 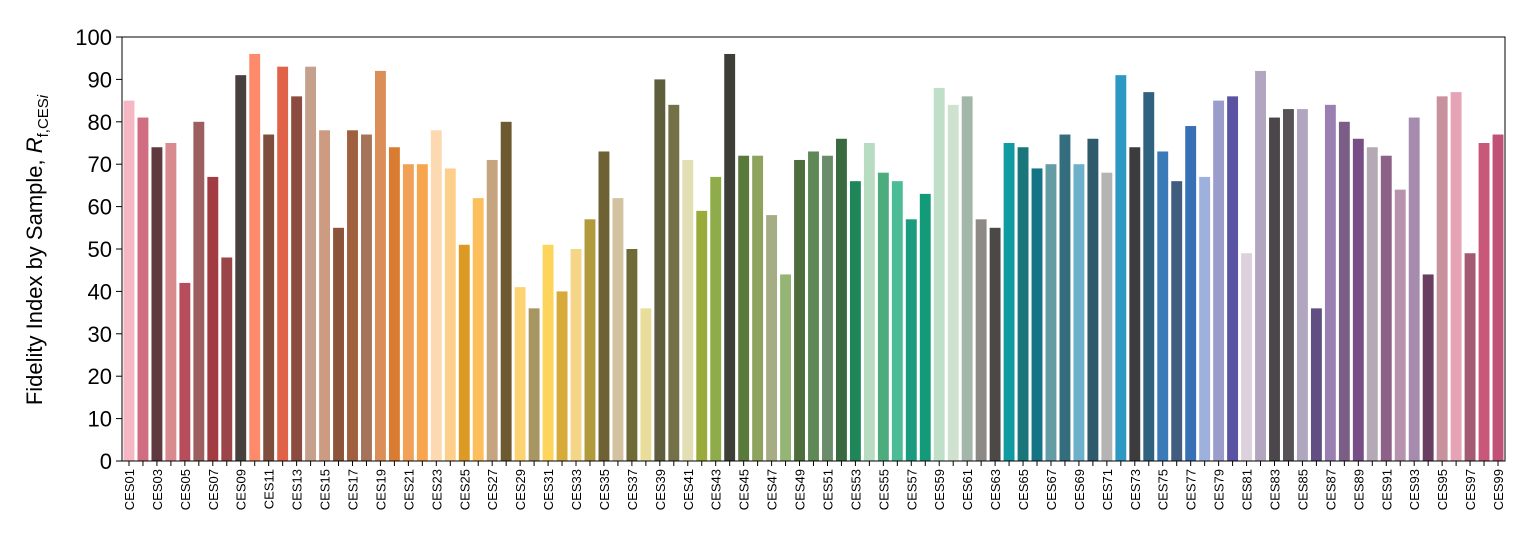 What do you see at coordinates (772, 489) in the screenshot?
I see `x-tick-label: CES47` at bounding box center [772, 489].